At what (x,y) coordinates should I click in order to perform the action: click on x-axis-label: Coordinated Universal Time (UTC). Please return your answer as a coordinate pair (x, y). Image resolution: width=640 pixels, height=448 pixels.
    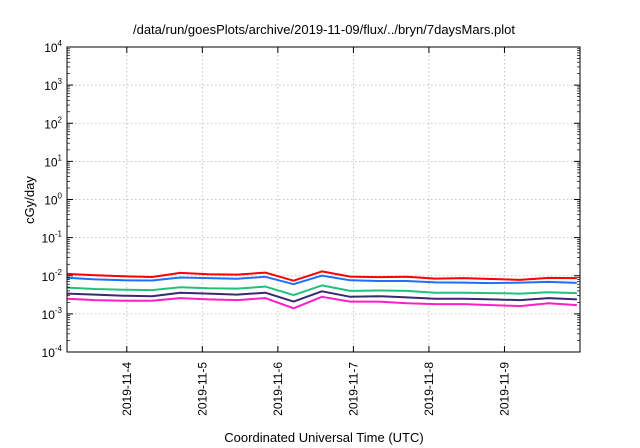
    Looking at the image, I should click on (323, 437).